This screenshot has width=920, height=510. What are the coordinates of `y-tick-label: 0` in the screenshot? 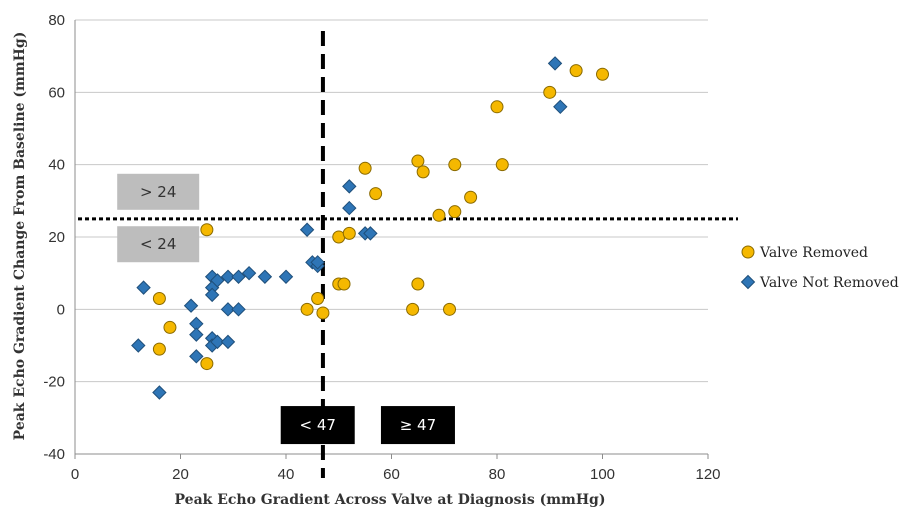 It's located at (61, 309).